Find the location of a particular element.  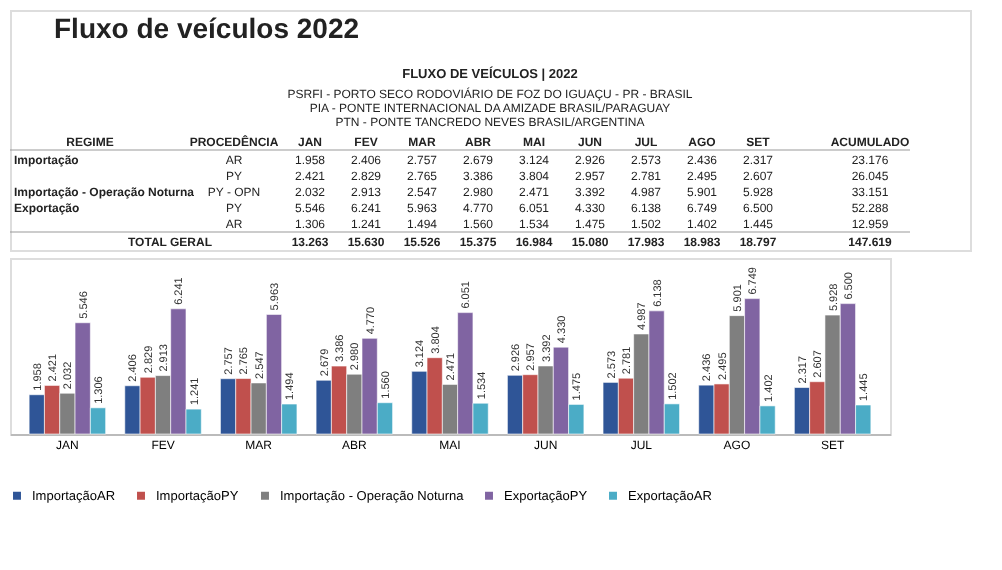

chart-title: Fluxo de veículos 2022 is located at coordinates (207, 28).